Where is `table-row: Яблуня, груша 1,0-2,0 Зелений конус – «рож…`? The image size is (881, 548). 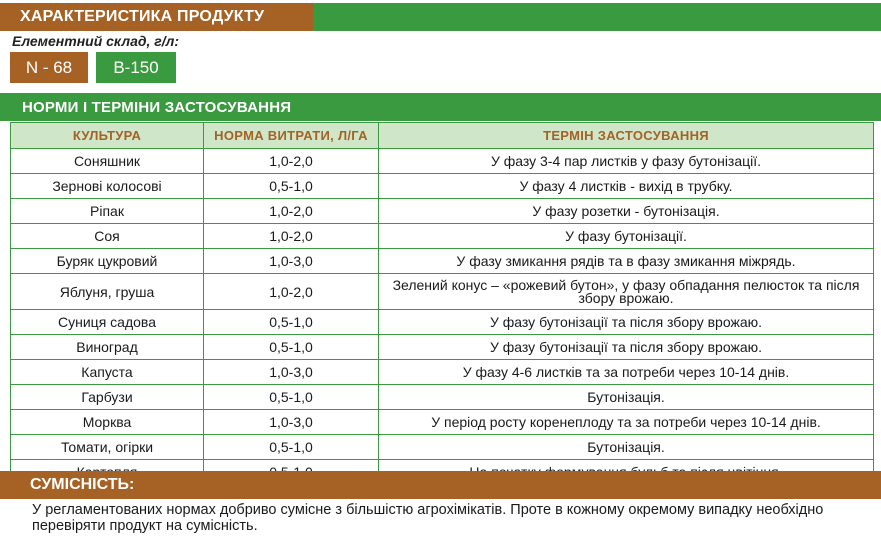
table-row: Яблуня, груша 1,0-2,0 Зелений конус – «рож… is located at coordinates (442, 291).